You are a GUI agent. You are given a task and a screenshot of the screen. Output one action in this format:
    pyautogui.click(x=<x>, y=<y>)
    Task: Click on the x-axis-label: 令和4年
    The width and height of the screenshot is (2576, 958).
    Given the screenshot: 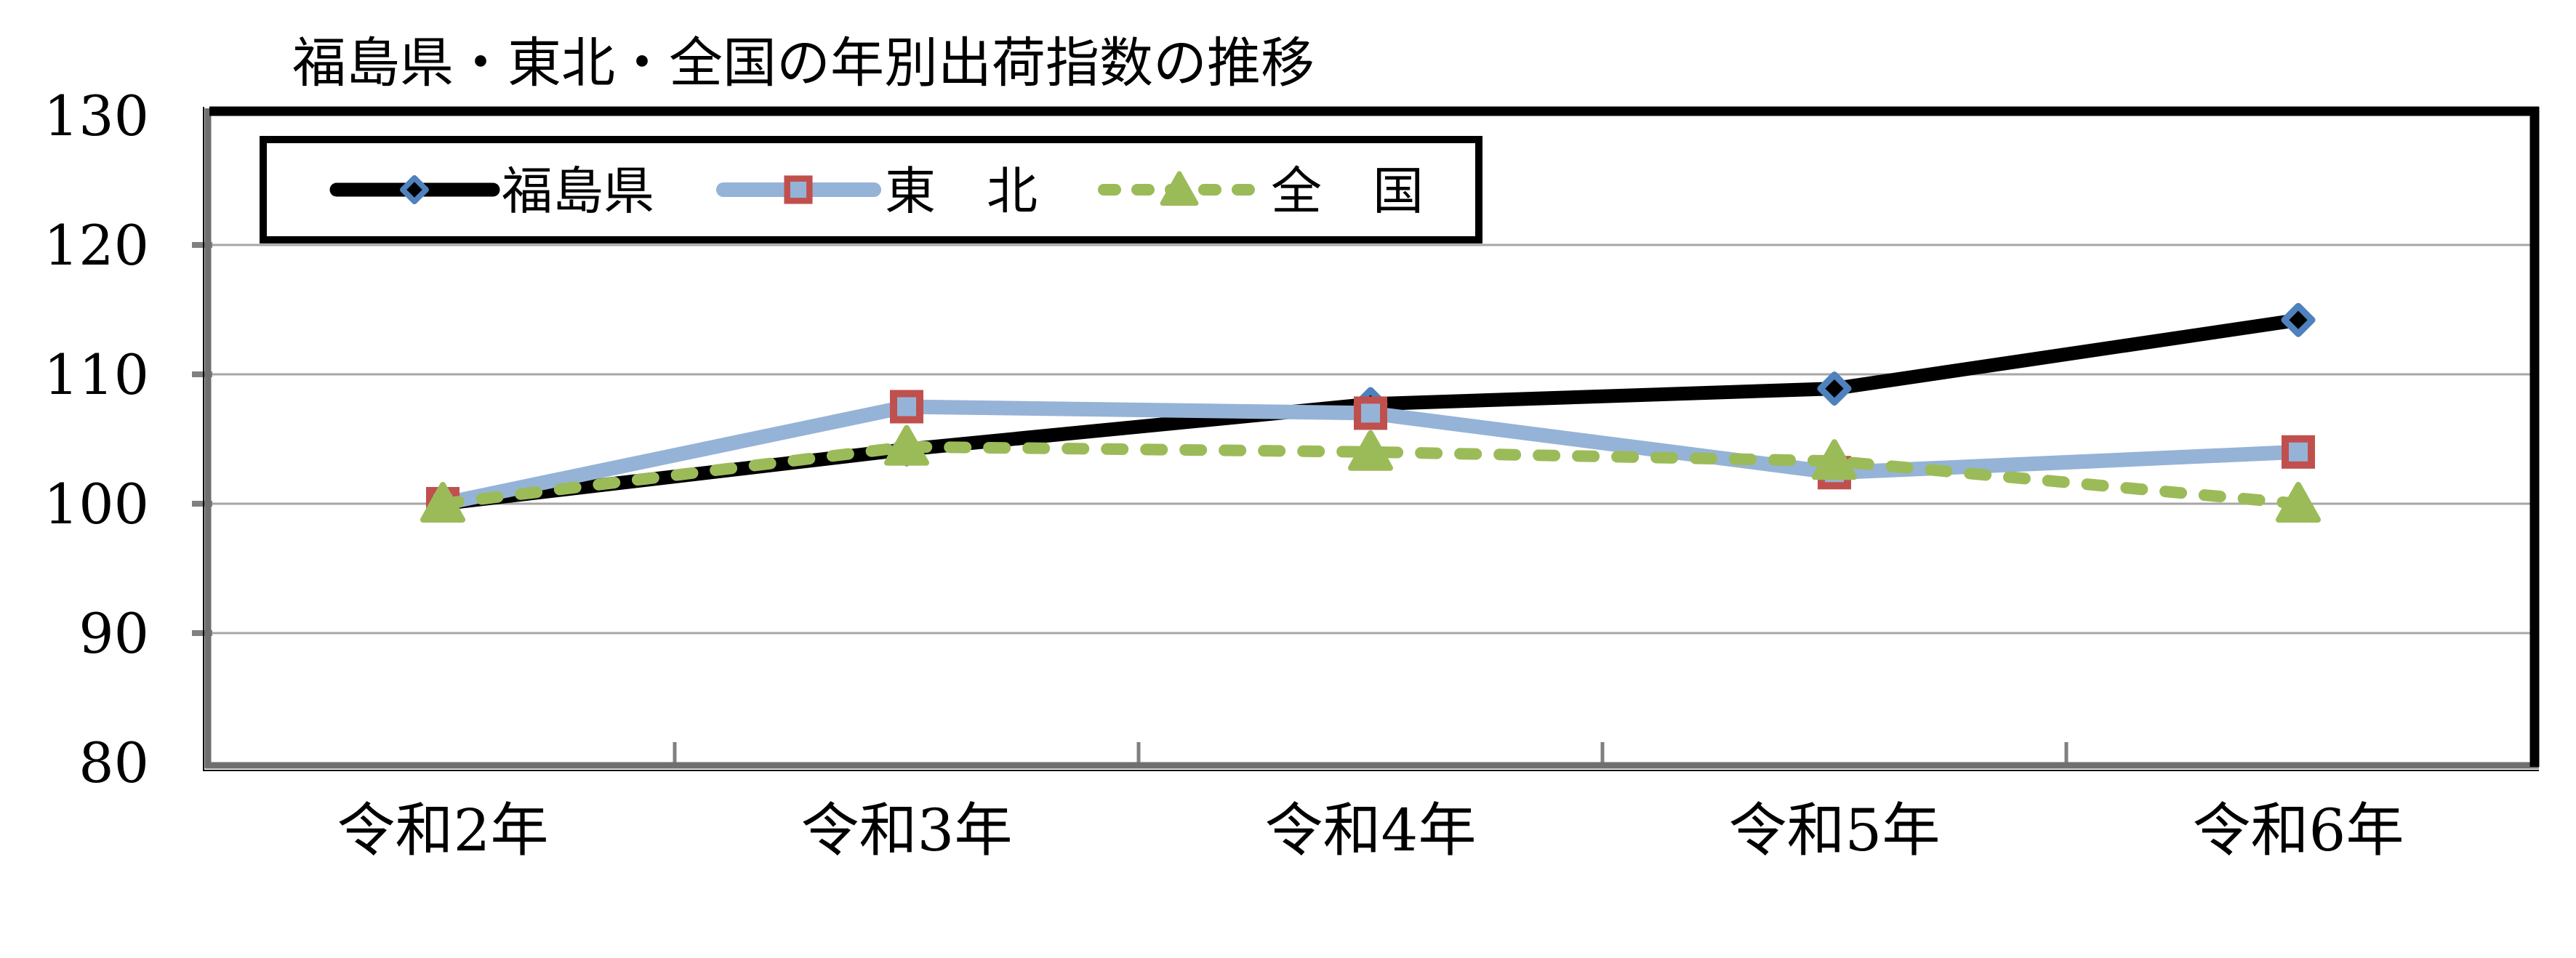 What is the action you would take?
    pyautogui.click(x=1371, y=831)
    